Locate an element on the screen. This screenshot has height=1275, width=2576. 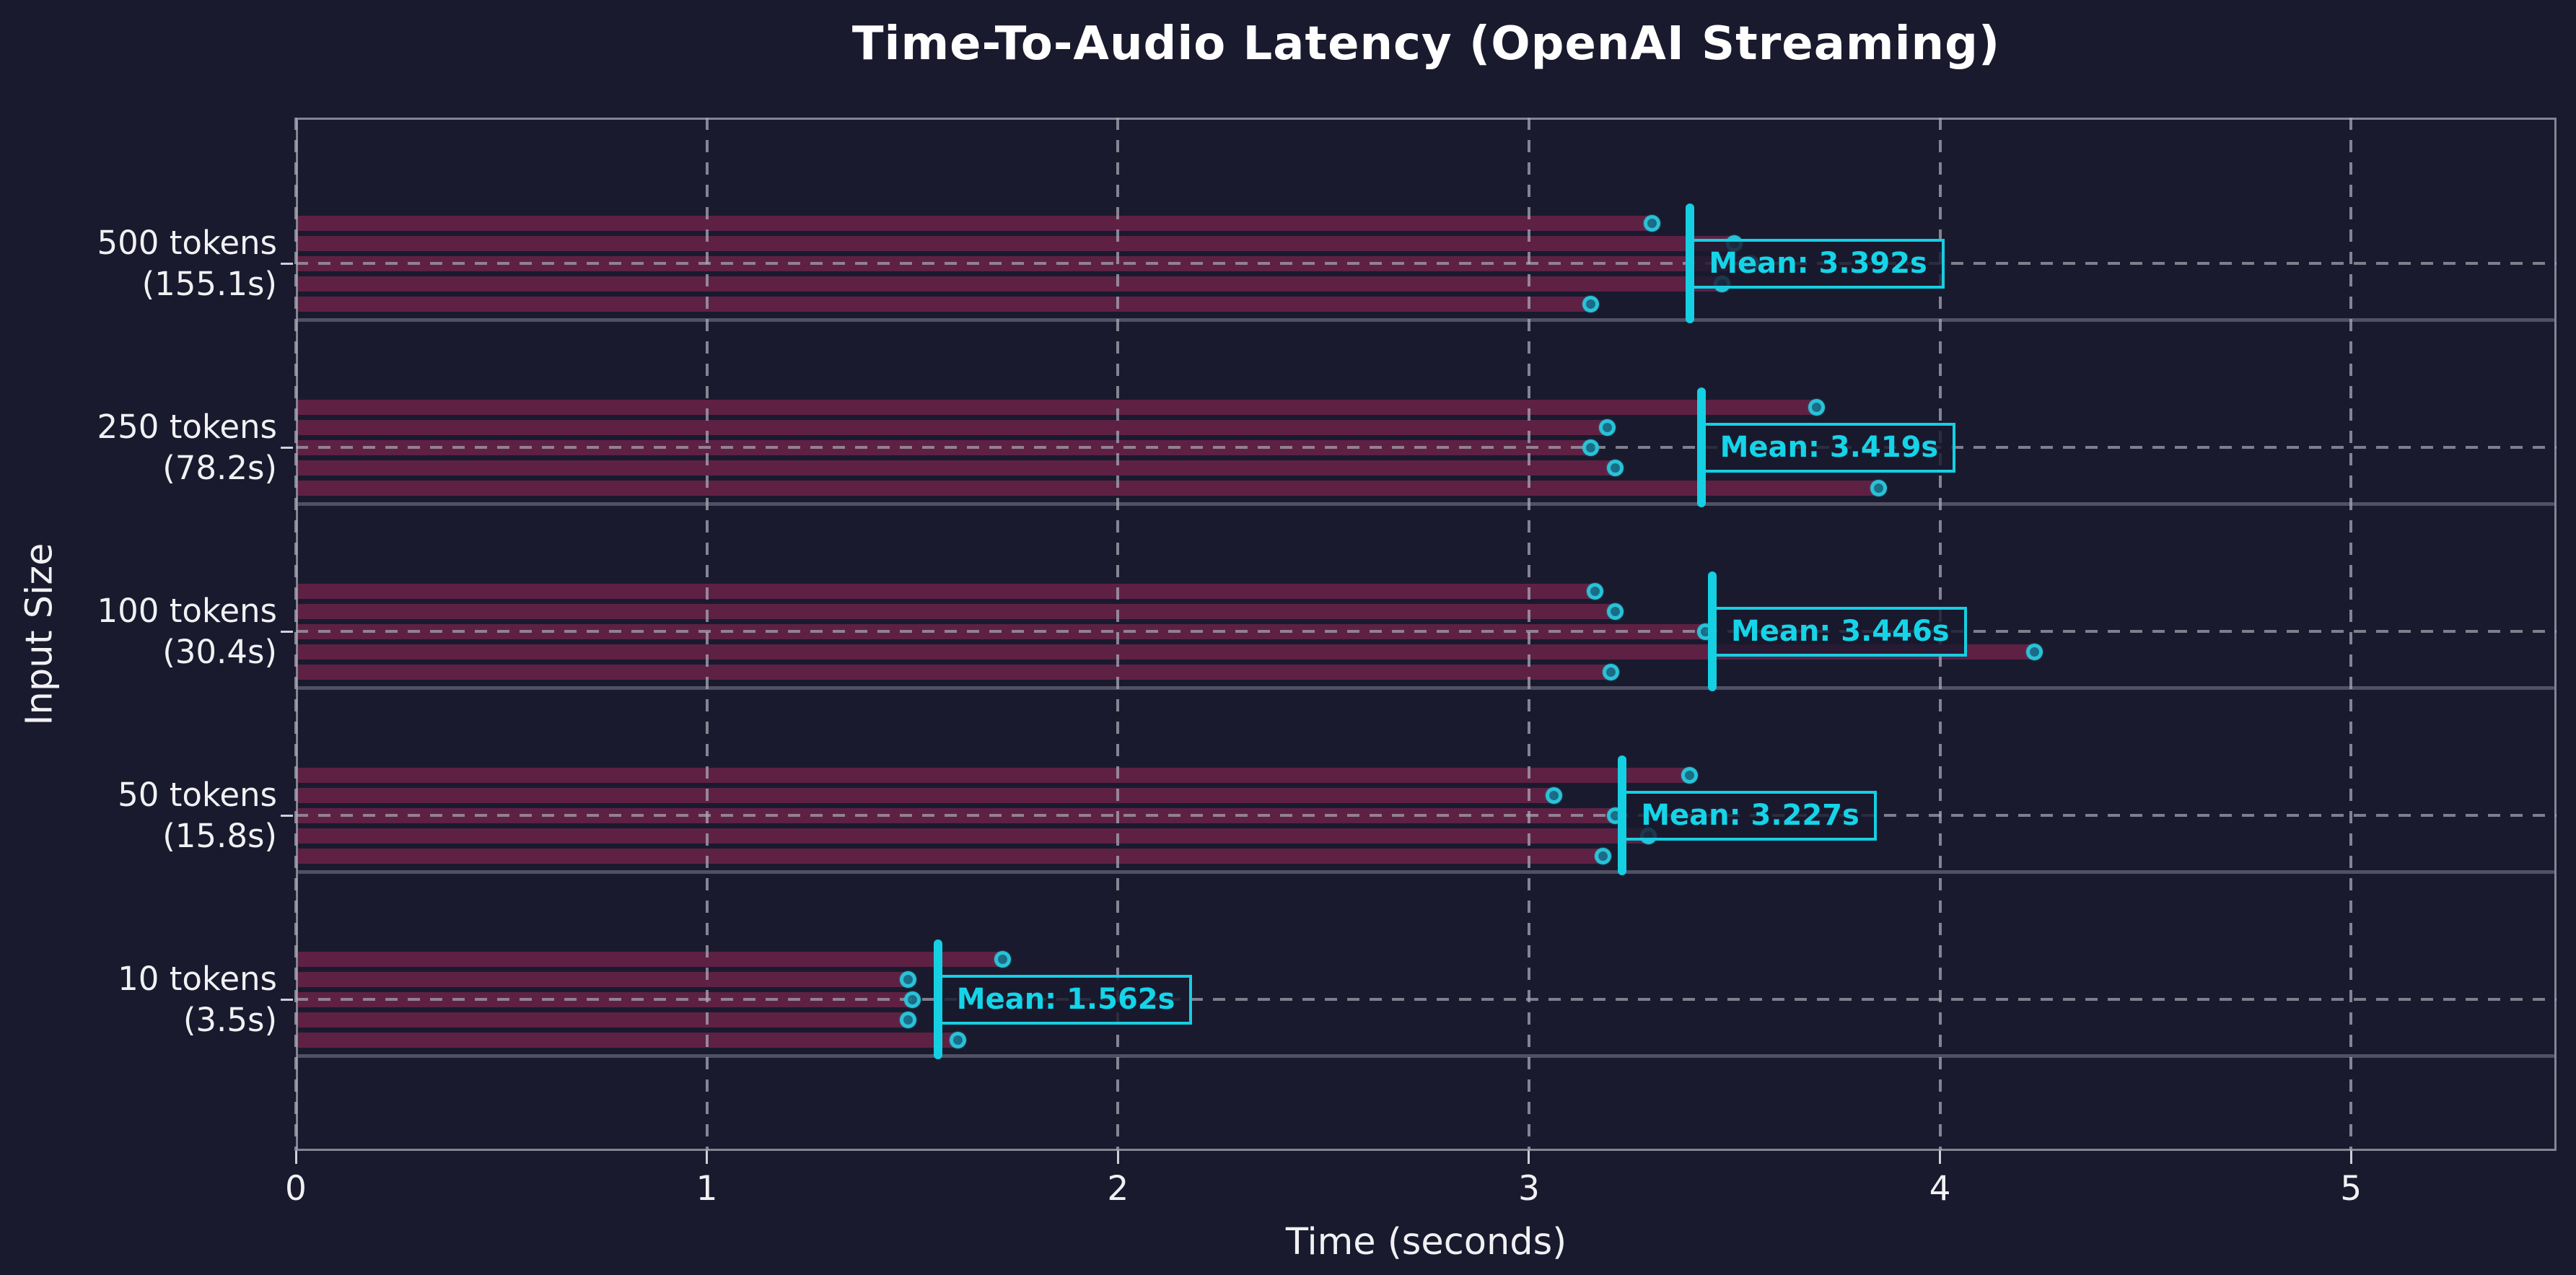
x-tick-label: 4 is located at coordinates (1940, 1189).